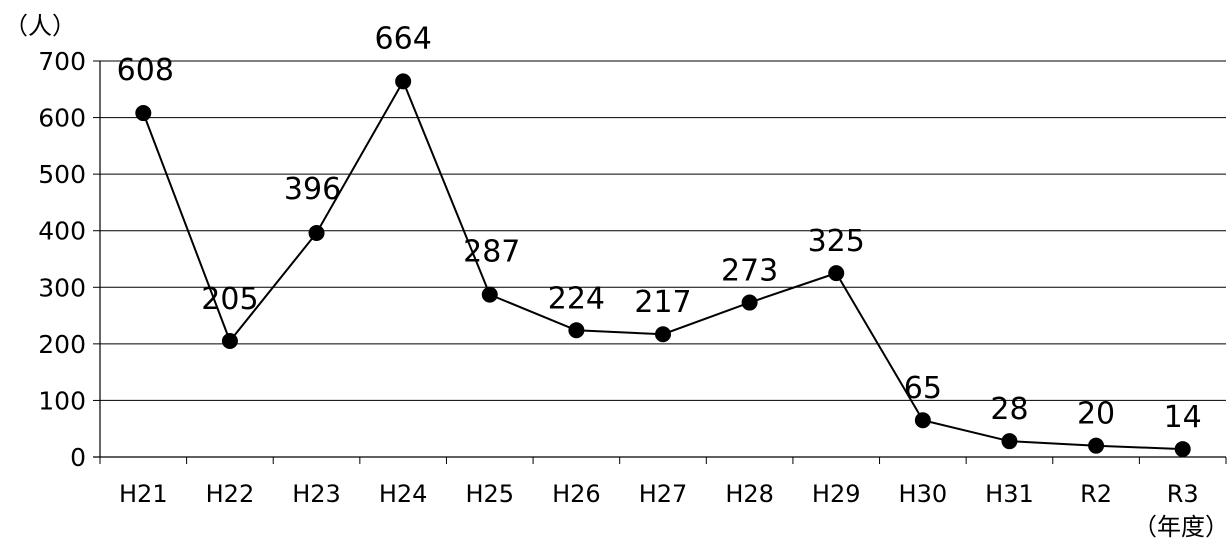 The image size is (1229, 545). I want to click on data-label-H28: 273, so click(749, 271).